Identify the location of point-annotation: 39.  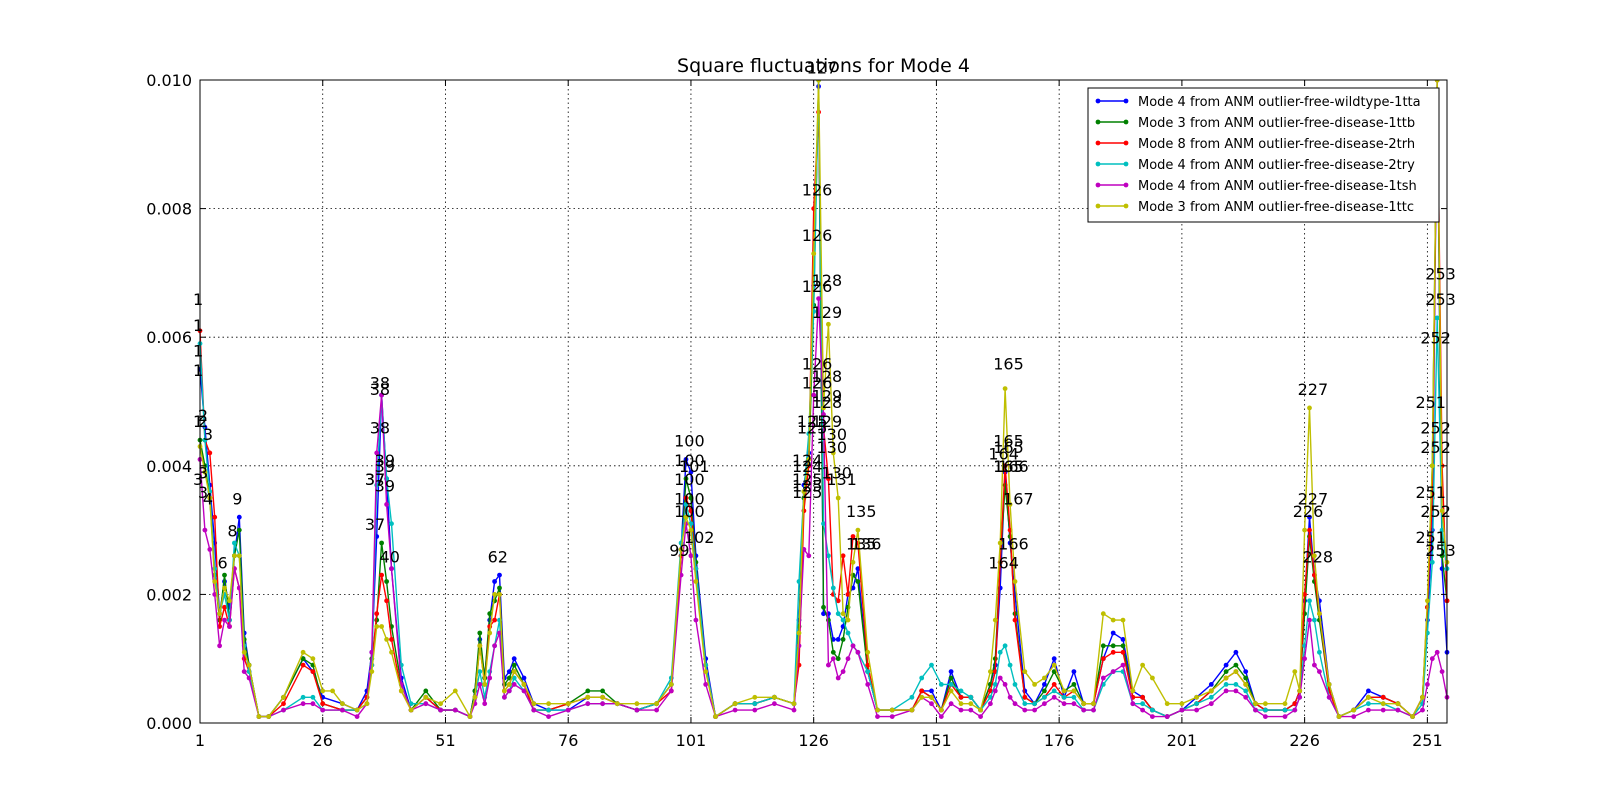
(385, 486).